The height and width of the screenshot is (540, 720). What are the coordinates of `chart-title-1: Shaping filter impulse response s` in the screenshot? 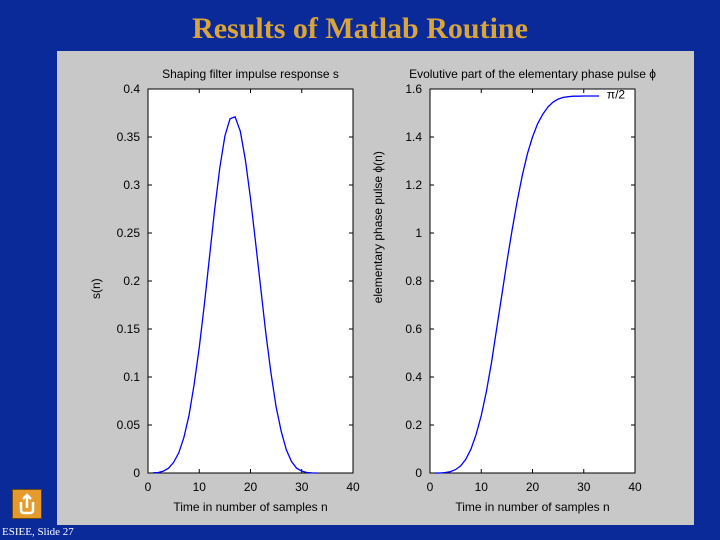 It's located at (250, 74).